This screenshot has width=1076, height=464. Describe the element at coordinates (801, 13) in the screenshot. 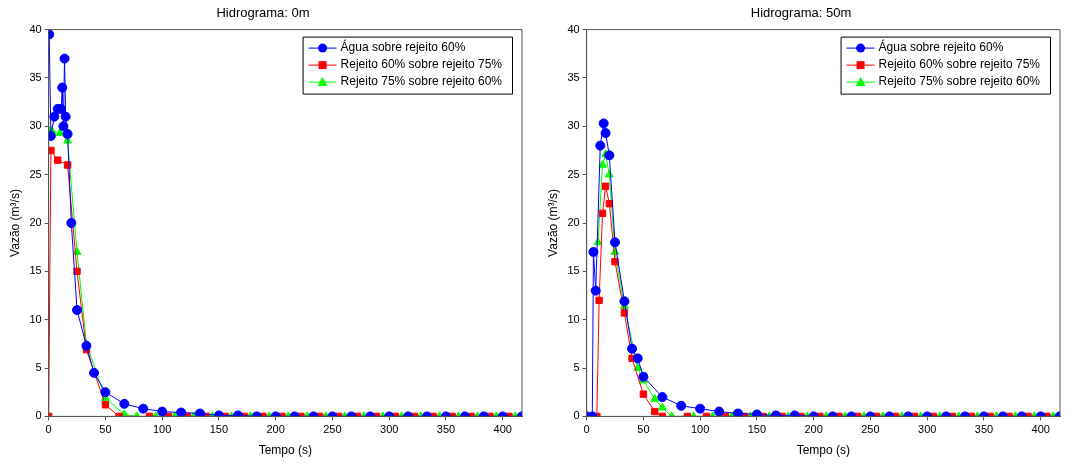

I see `chart-title: Hidrograma: 50m` at that location.